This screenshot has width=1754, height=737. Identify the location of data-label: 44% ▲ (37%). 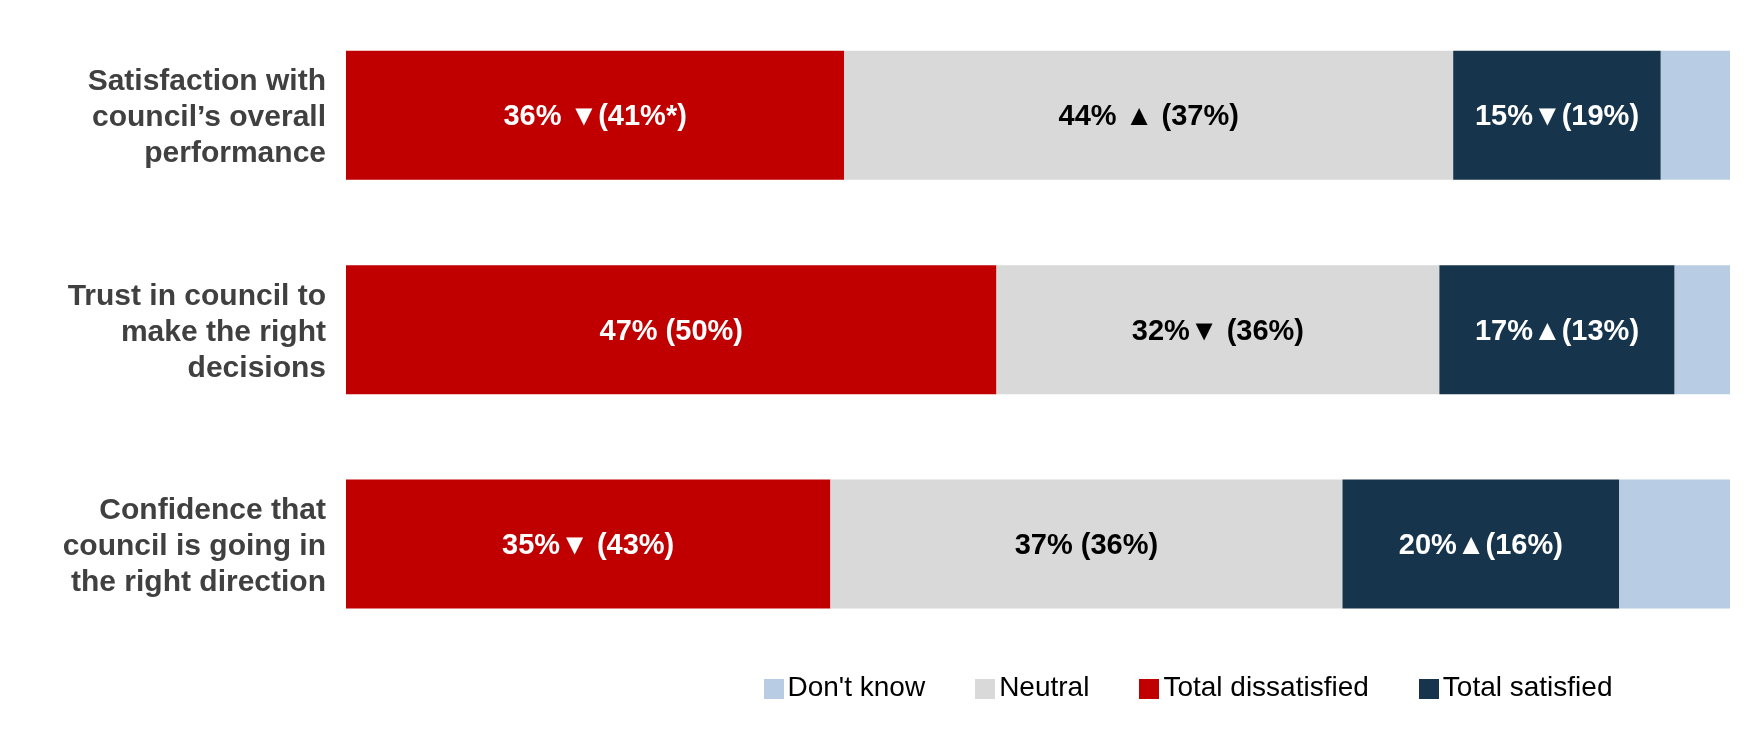
(1148, 115).